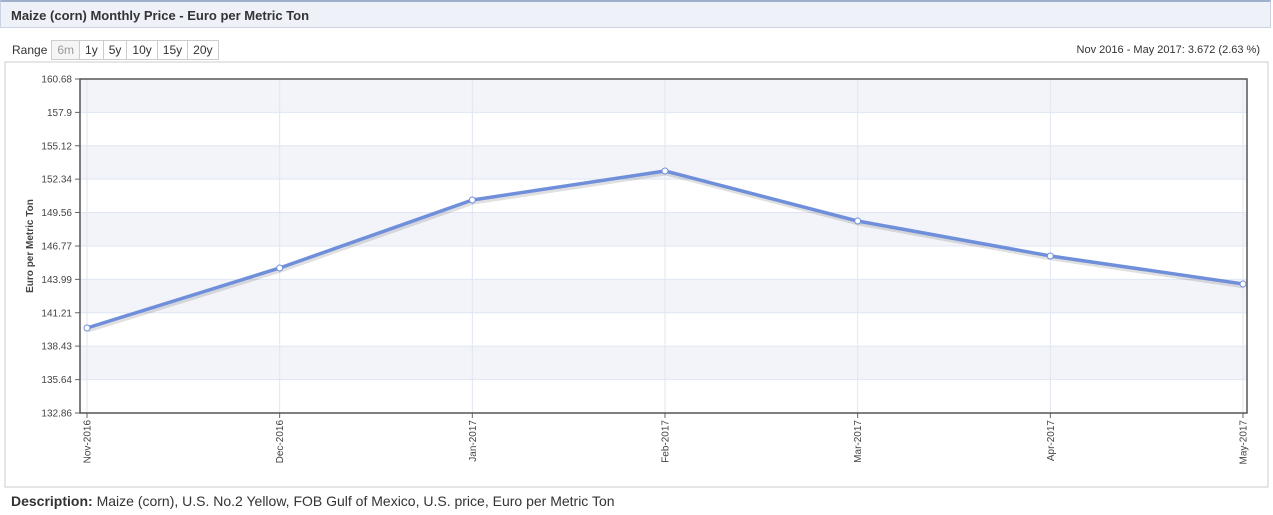  Describe the element at coordinates (59, 113) in the screenshot. I see `y-tick-label: 157.9` at that location.